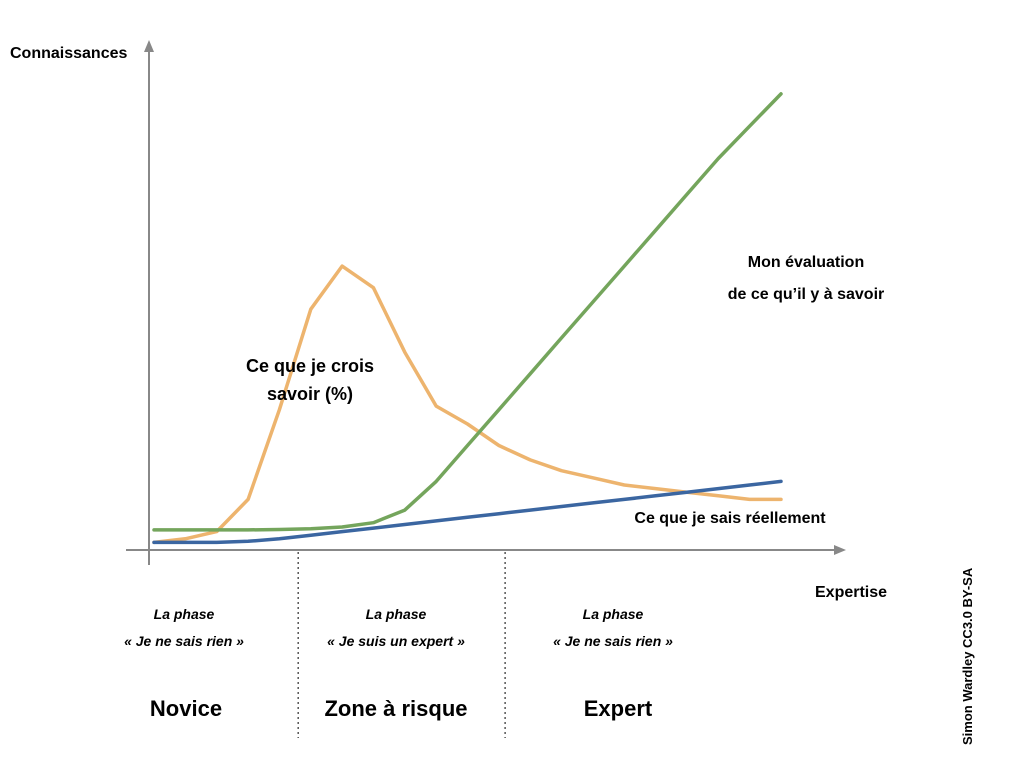 This screenshot has width=1024, height=771. What do you see at coordinates (184, 614) in the screenshot?
I see `phase-1-subtitle: La phase` at bounding box center [184, 614].